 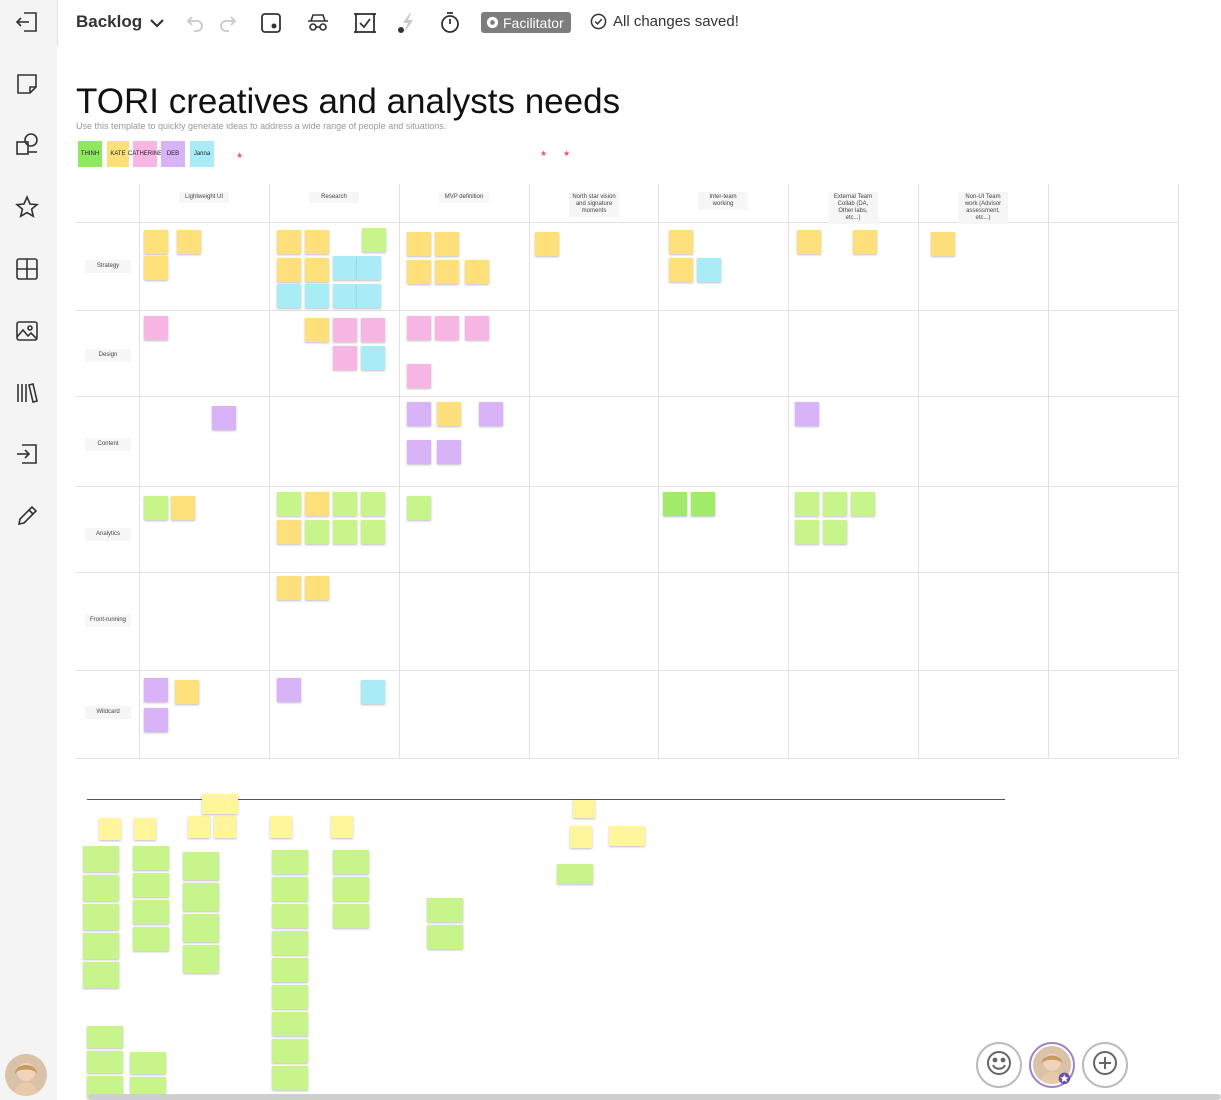 What do you see at coordinates (27, 454) in the screenshot?
I see `import-icon` at bounding box center [27, 454].